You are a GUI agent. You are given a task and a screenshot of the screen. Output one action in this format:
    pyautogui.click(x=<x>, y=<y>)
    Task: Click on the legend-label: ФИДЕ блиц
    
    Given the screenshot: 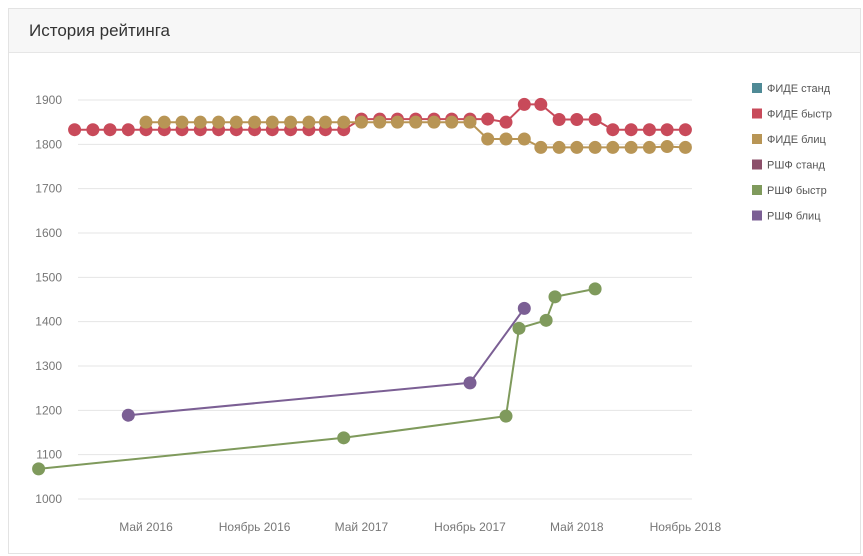 What is the action you would take?
    pyautogui.click(x=796, y=140)
    